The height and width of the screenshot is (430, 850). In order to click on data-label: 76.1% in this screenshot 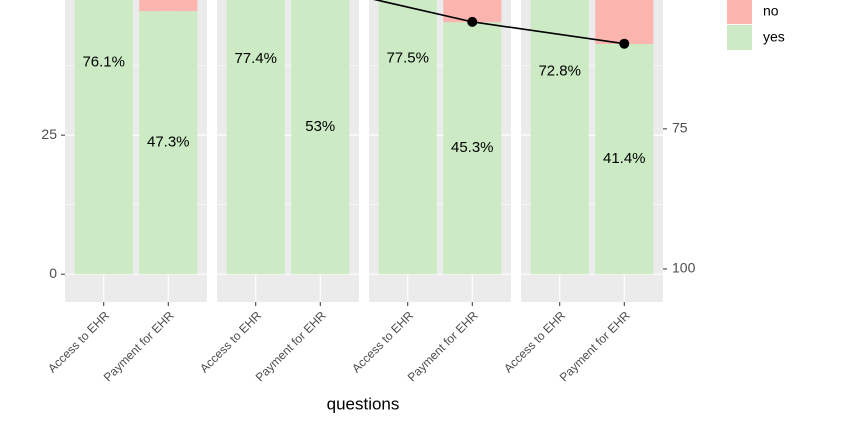, I will do `click(103, 62)`.